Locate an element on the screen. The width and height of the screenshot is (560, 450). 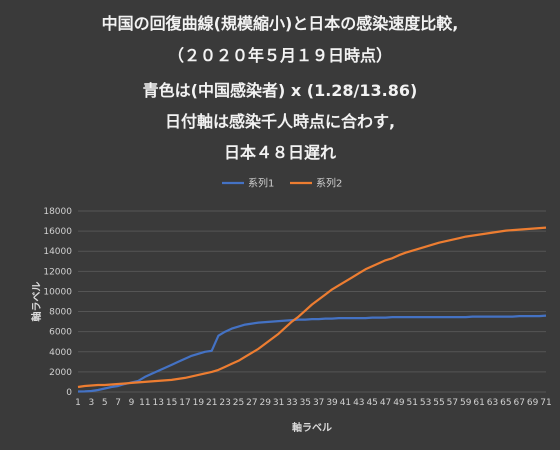
y-tick-label: 0 is located at coordinates (69, 393).